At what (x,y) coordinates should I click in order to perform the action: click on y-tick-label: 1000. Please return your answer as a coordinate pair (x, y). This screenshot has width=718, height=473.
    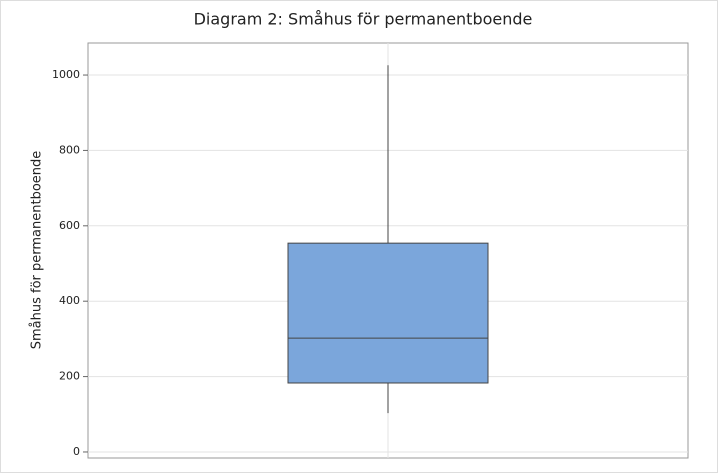
    Looking at the image, I should click on (66, 74).